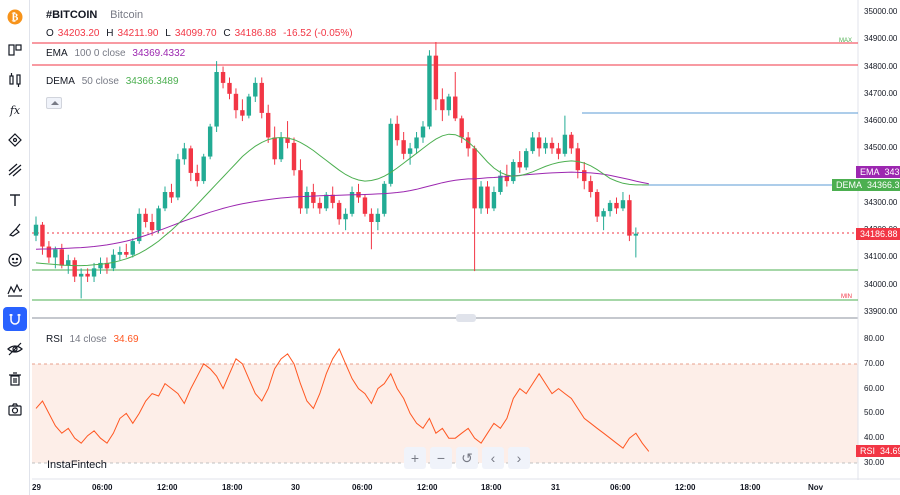  Describe the element at coordinates (881, 39) in the screenshot. I see `price-axis-label: 34900.00` at that location.